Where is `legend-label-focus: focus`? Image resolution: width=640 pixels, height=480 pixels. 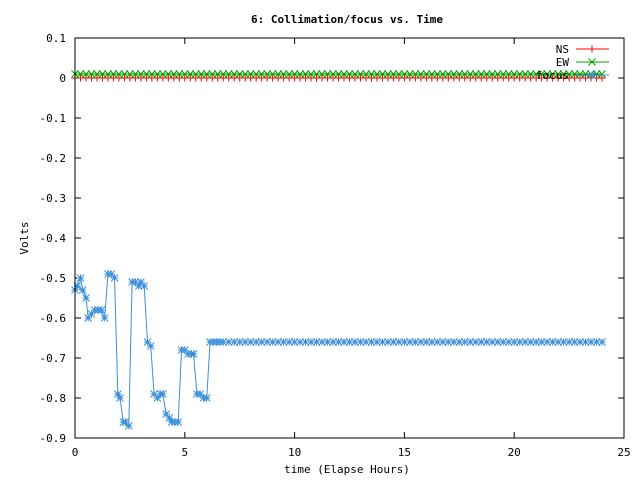 legend-label-focus: focus is located at coordinates (552, 75).